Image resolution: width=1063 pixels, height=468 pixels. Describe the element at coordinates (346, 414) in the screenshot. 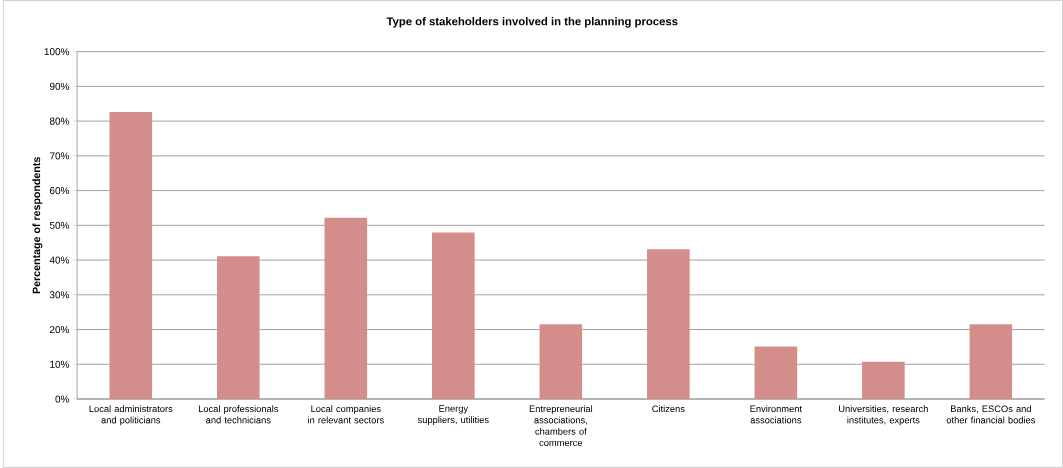

I see `x-tick-label: Local companies in relevant sectors` at that location.